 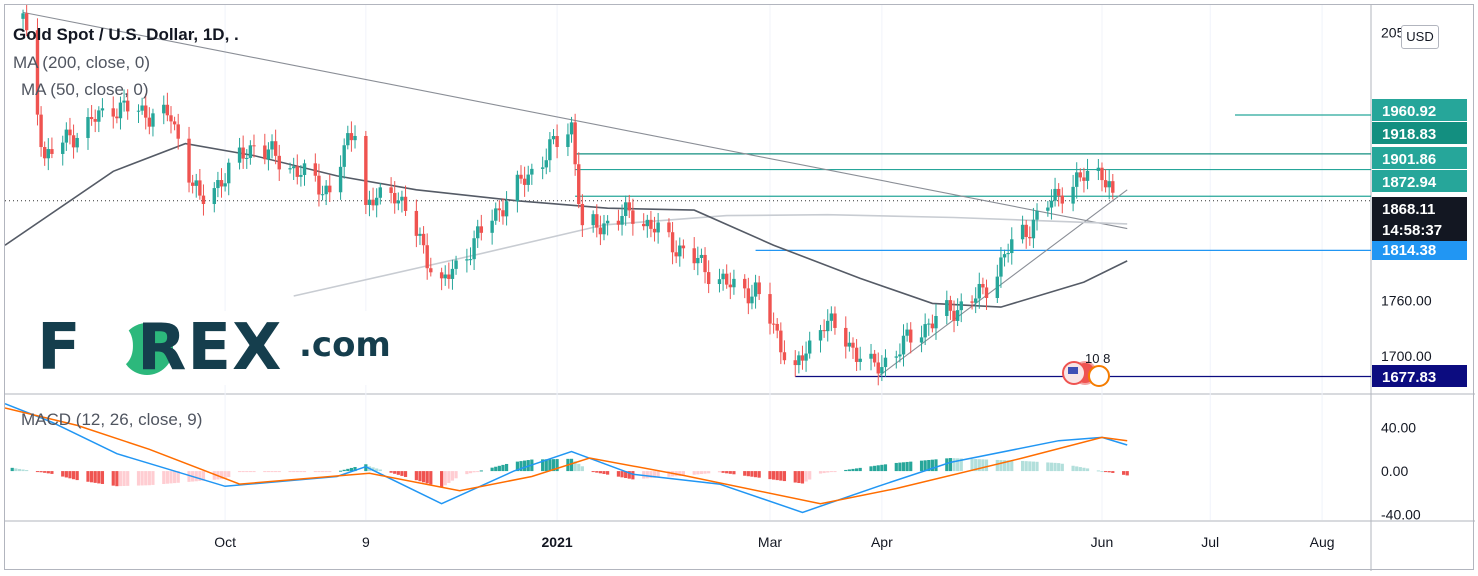 I want to click on price-tick-label: 1700.00, so click(x=1406, y=356).